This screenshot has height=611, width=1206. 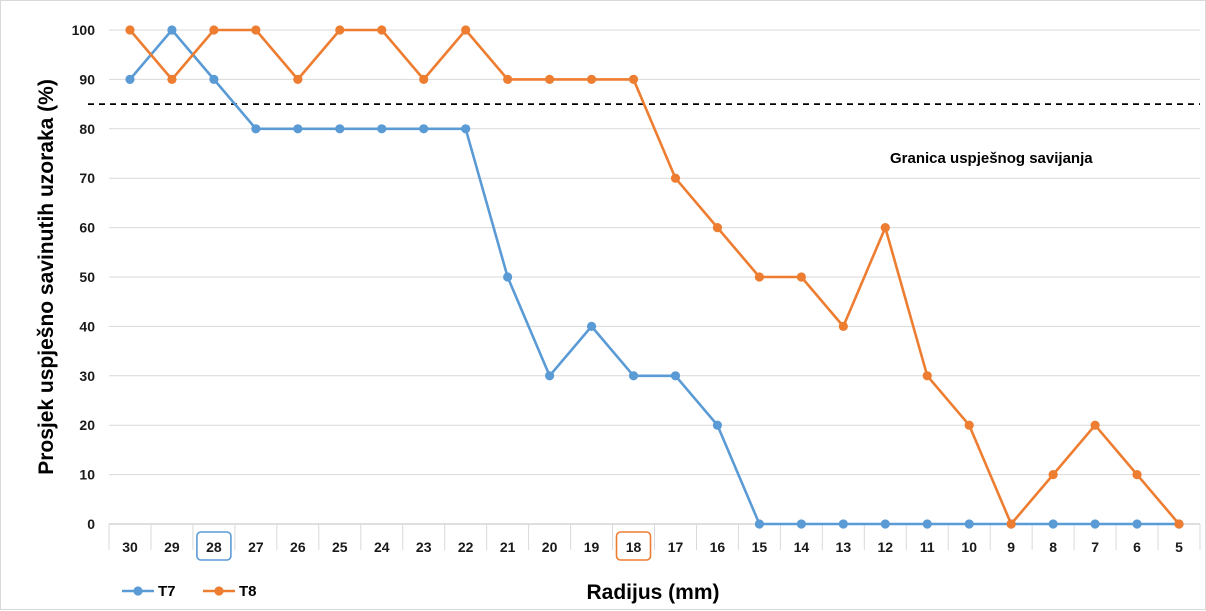 I want to click on y-axis-ticks: 0 10 20 30 40 50 60 70 80 90 100, so click(x=84, y=277).